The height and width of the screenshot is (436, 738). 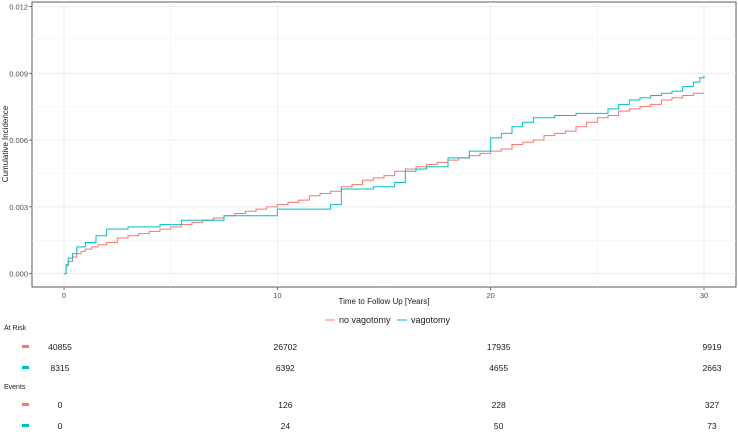 What do you see at coordinates (498, 368) in the screenshot?
I see `at-risk-value: 4655` at bounding box center [498, 368].